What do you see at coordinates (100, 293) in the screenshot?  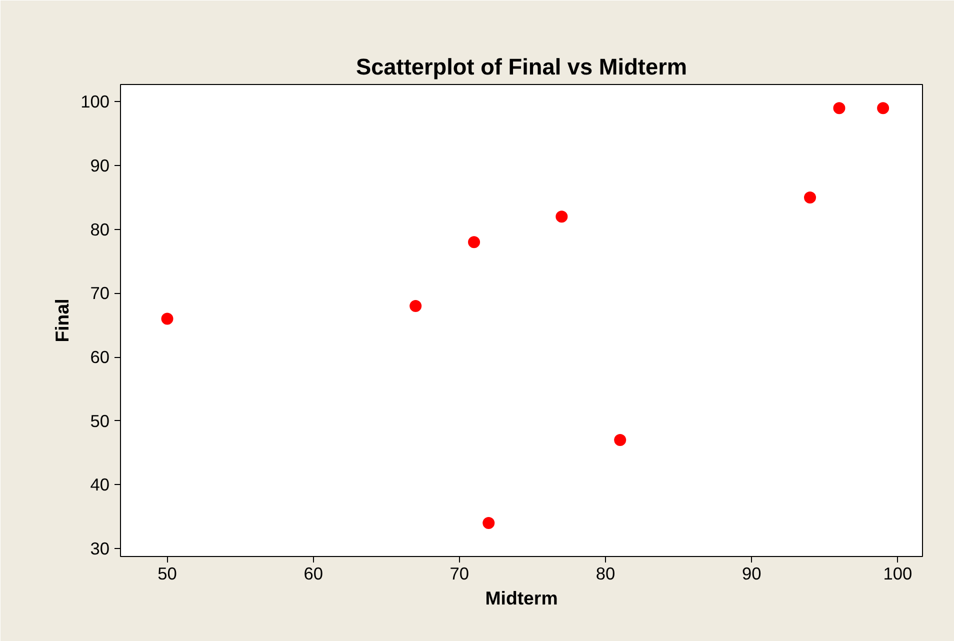 I see `y-tick-label: 70` at bounding box center [100, 293].